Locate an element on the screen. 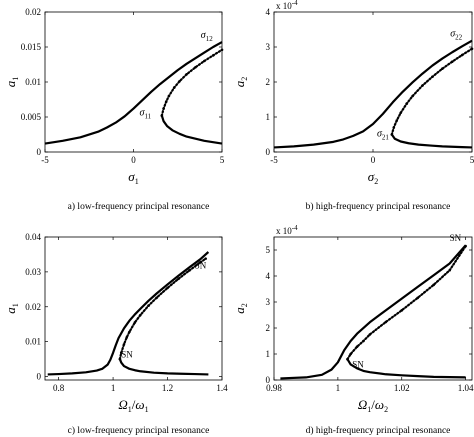  x-axis-label: Ω1/ω2 is located at coordinates (373, 405).